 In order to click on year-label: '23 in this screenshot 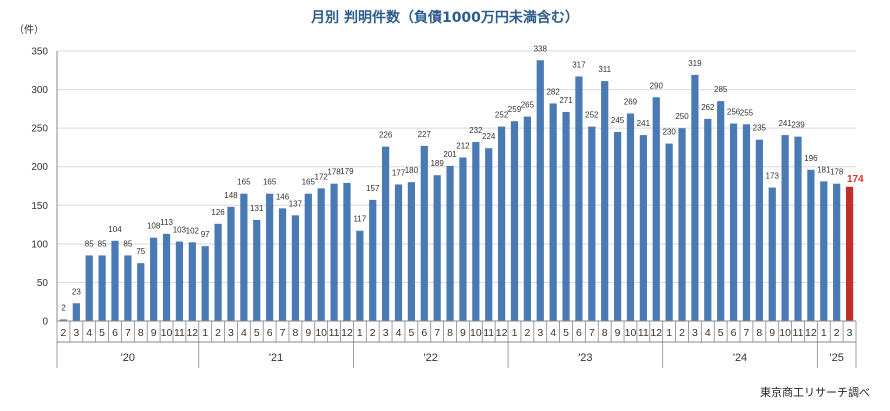, I will do `click(585, 358)`.